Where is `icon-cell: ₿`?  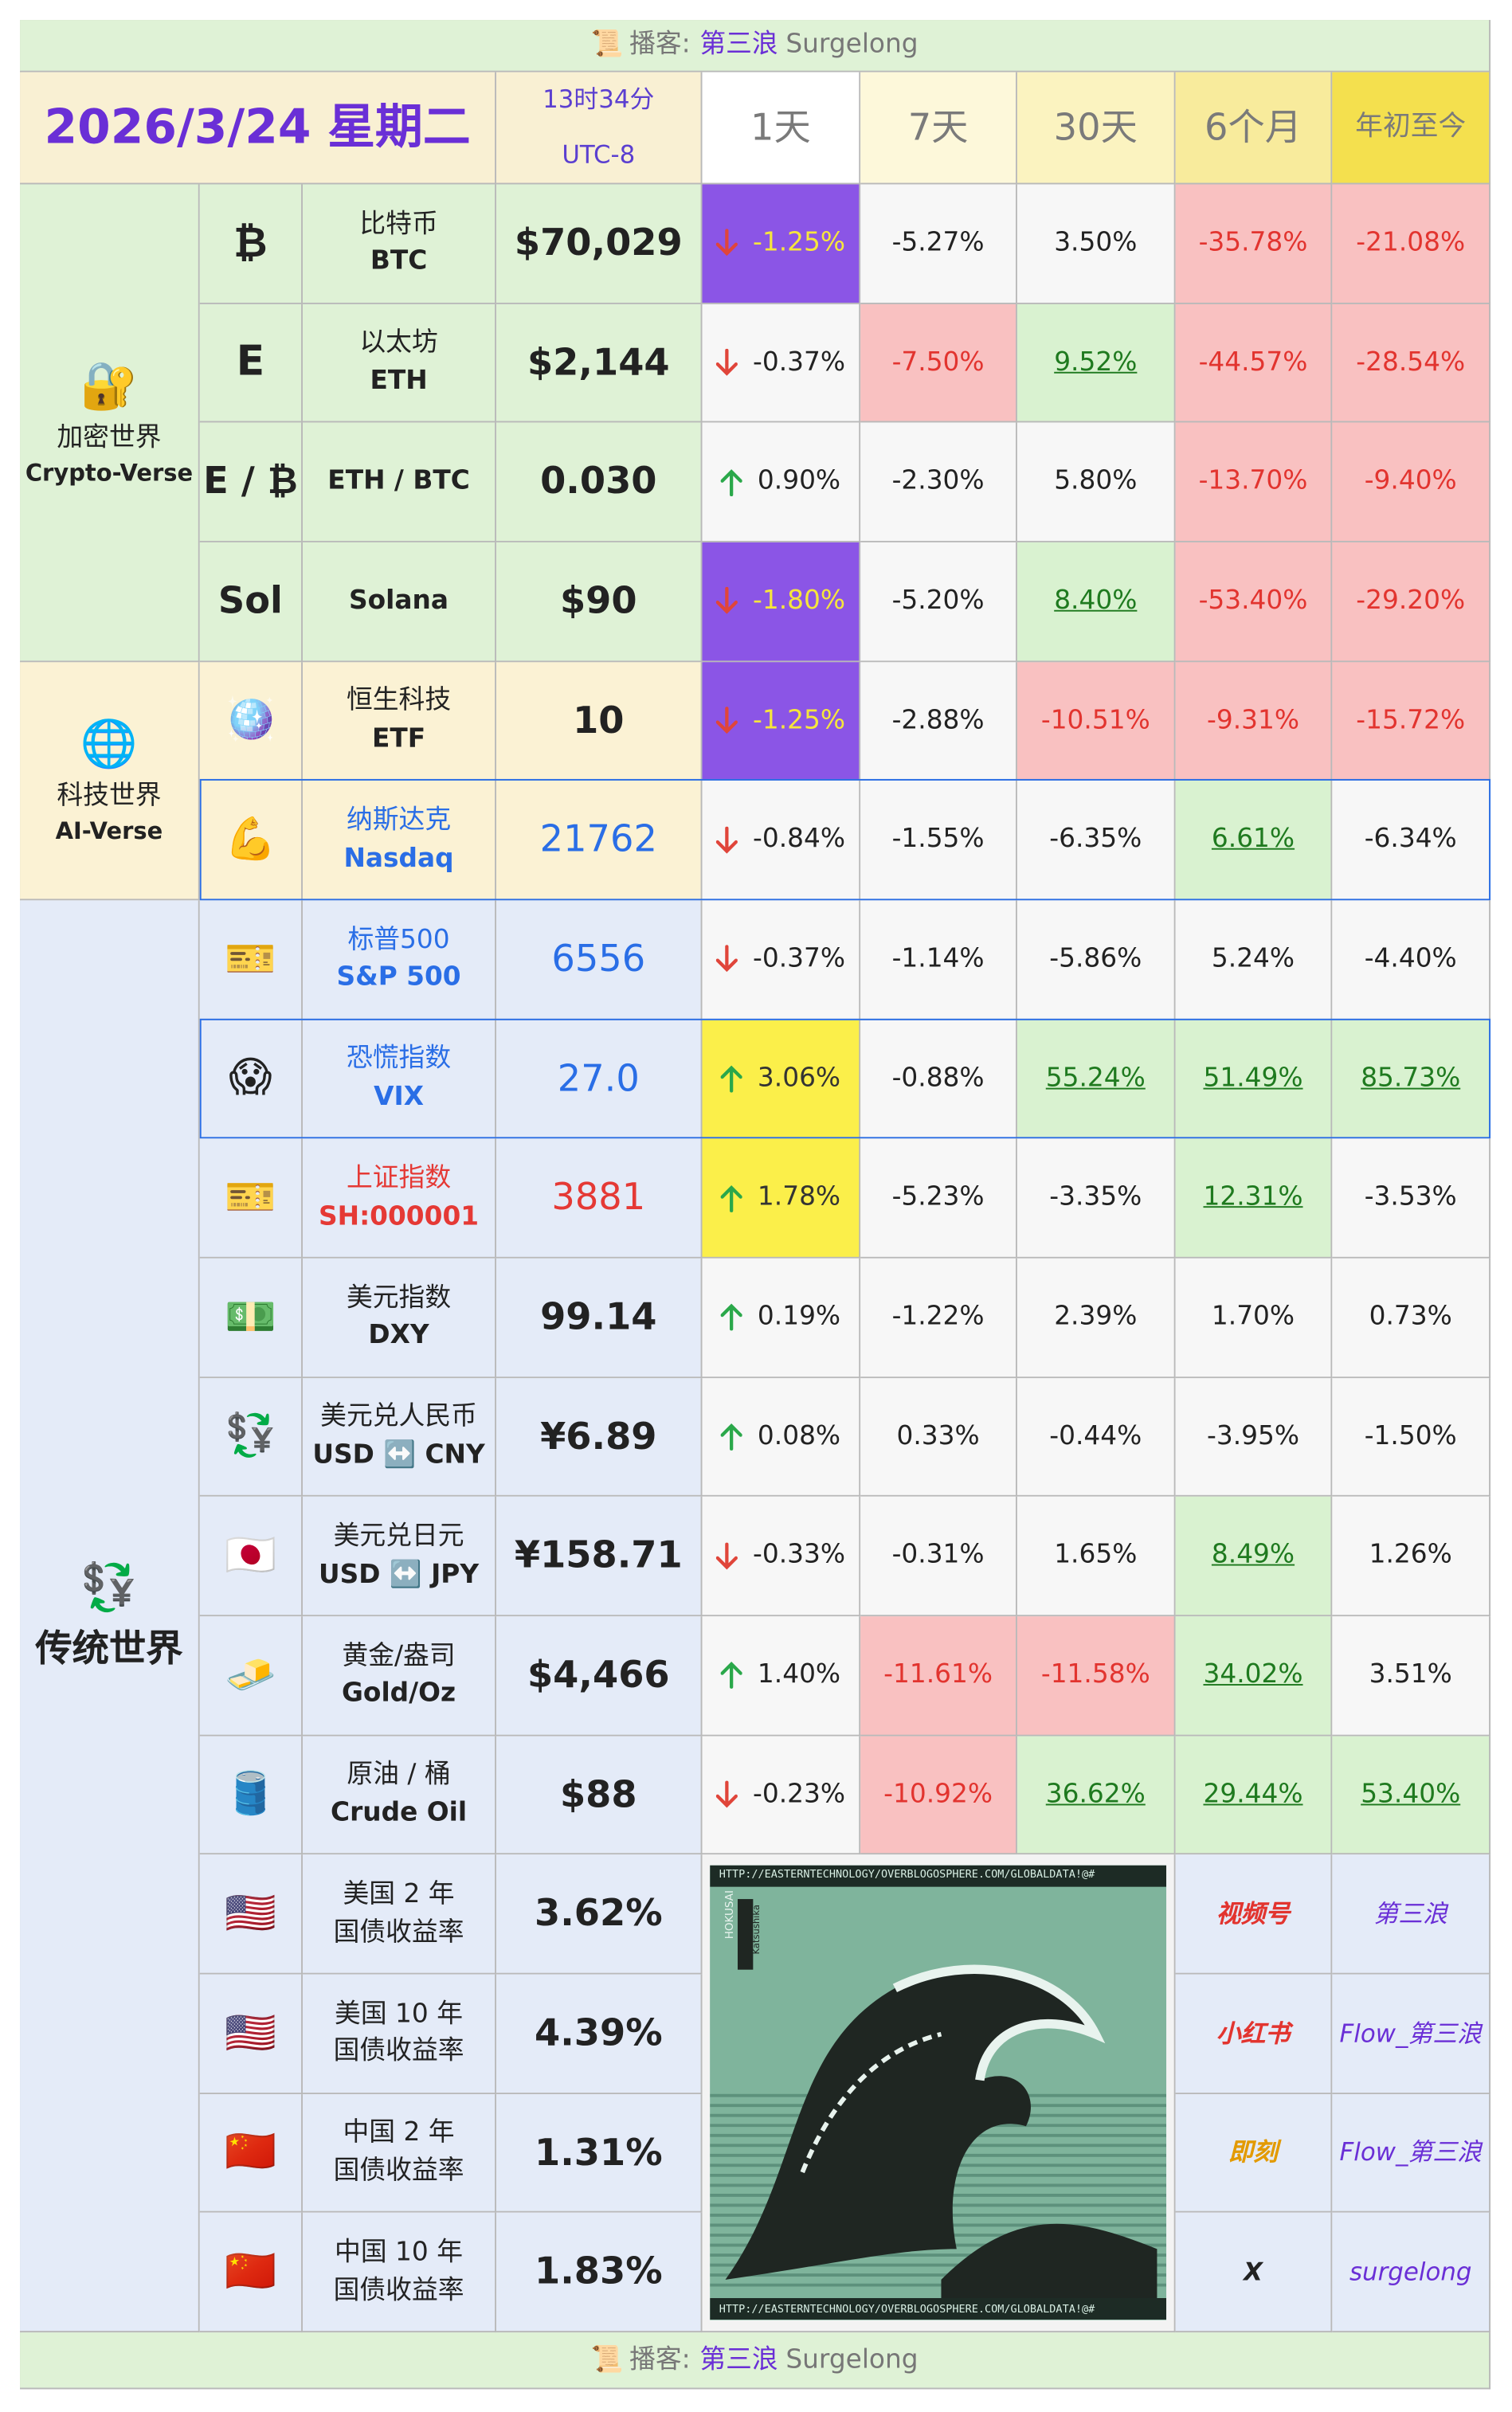
icon-cell: ₿ is located at coordinates (251, 244).